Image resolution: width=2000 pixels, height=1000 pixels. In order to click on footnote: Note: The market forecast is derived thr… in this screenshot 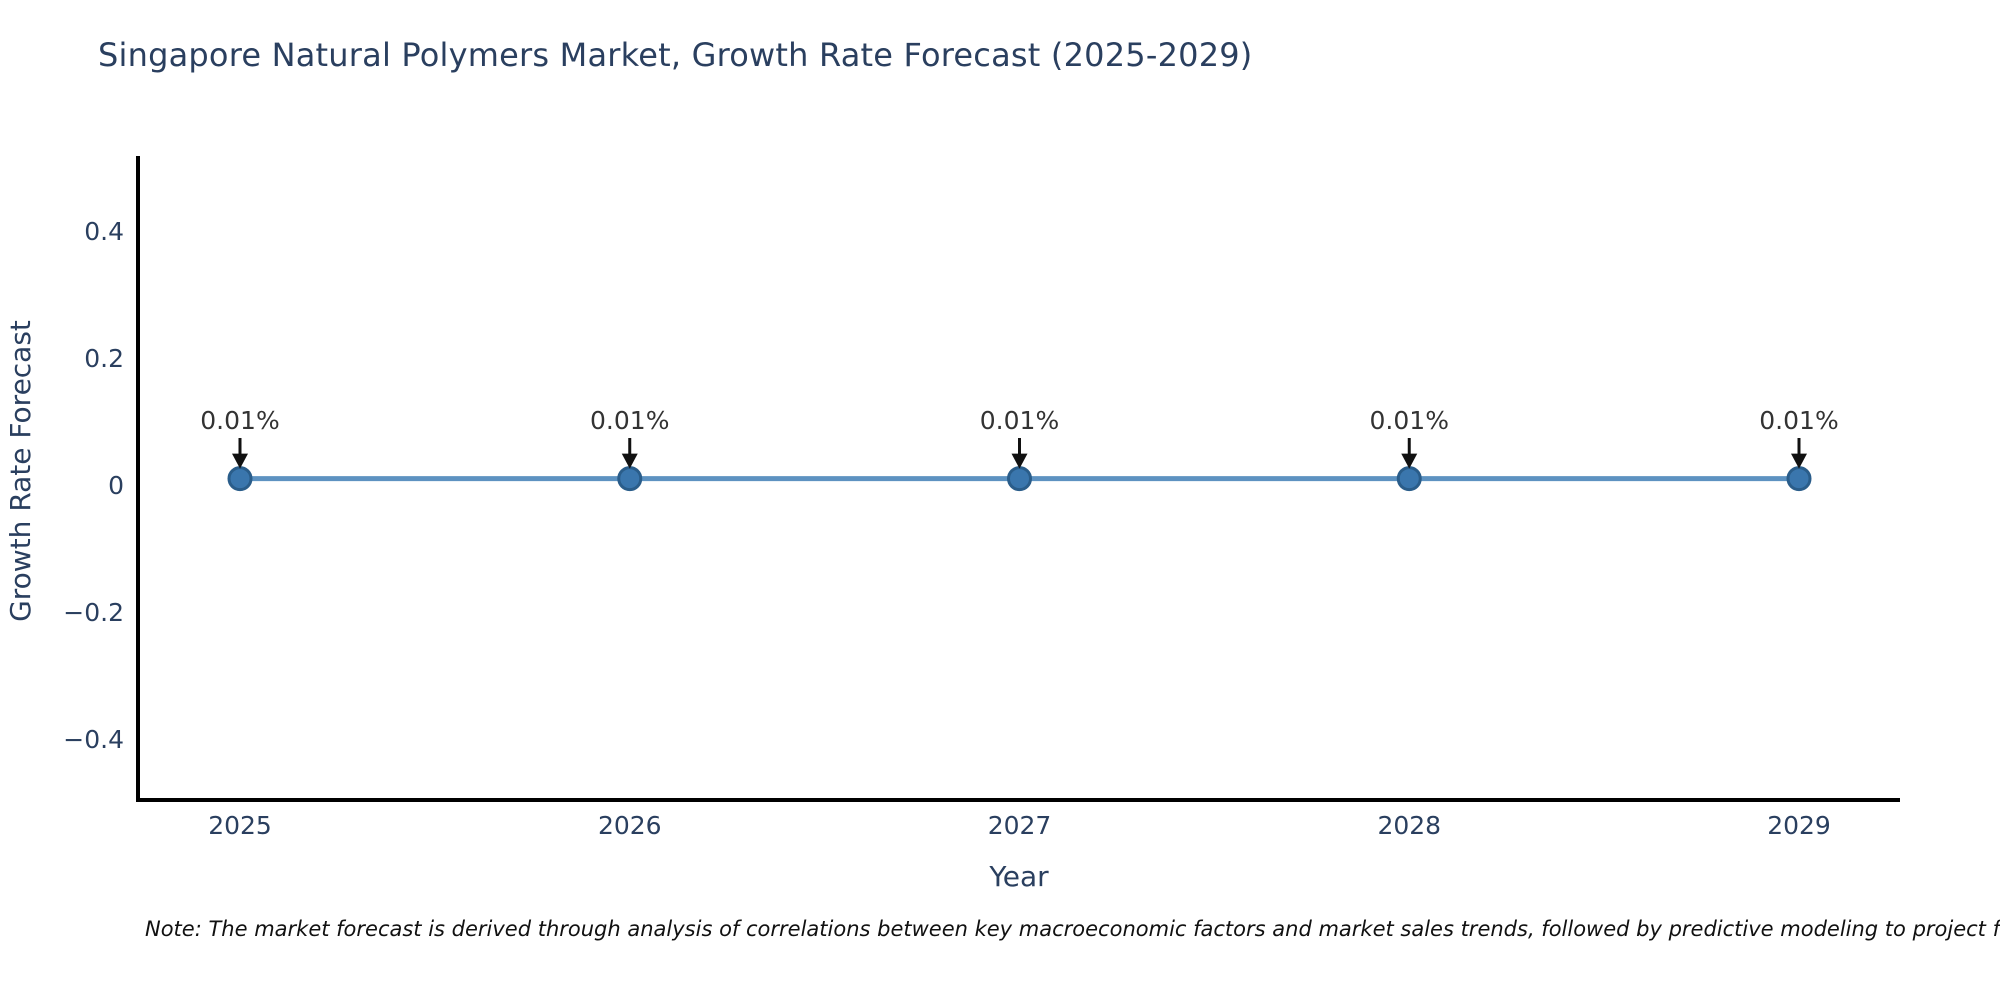, I will do `click(1072, 929)`.